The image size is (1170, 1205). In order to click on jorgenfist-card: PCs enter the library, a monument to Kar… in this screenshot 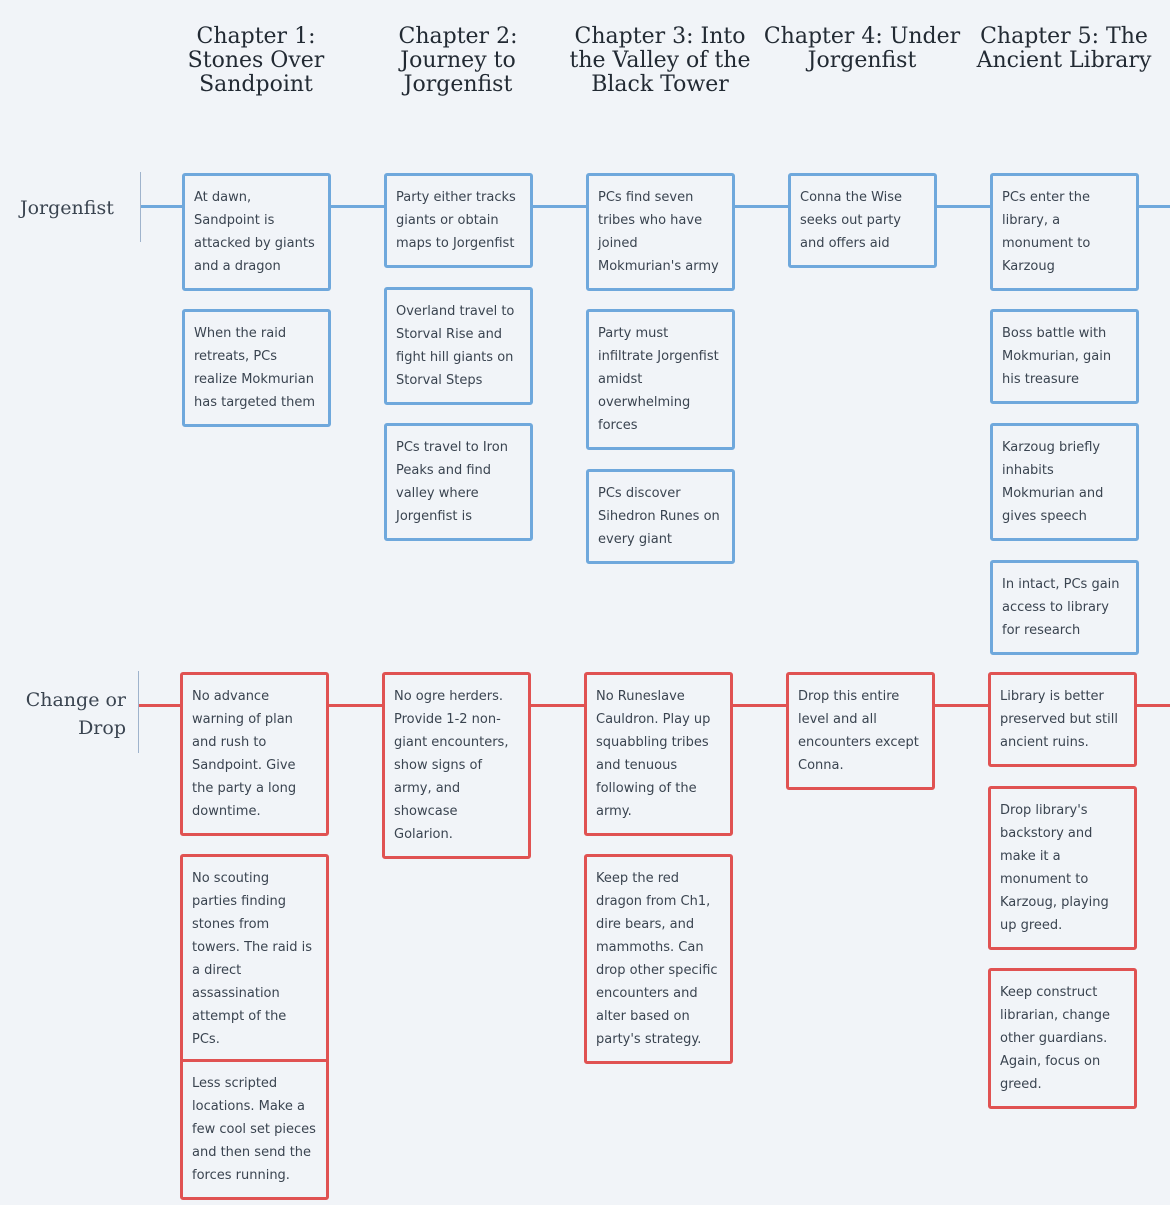, I will do `click(1064, 232)`.